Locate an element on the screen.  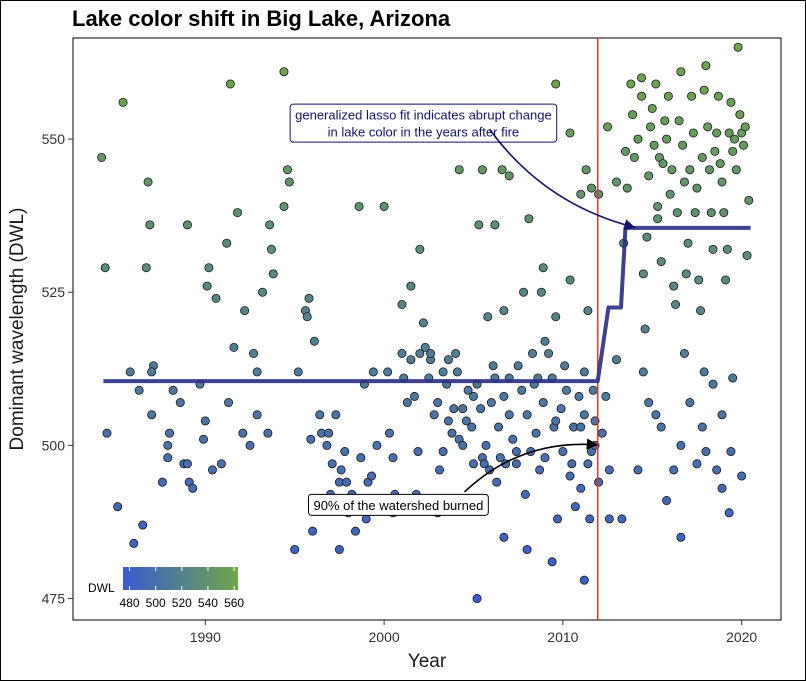
legend-title: DWL is located at coordinates (101, 588).